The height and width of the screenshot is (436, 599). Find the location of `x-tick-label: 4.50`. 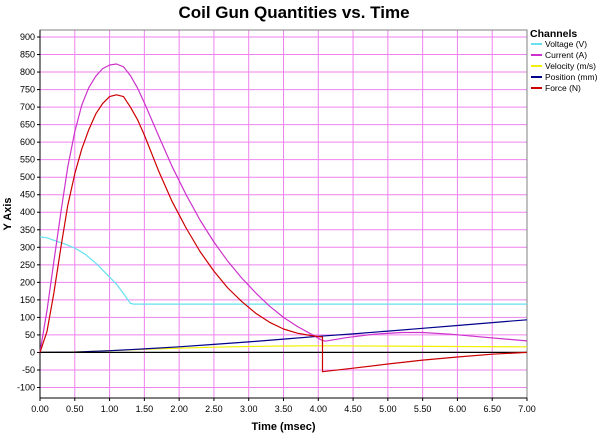

x-tick-label: 4.50 is located at coordinates (353, 409).